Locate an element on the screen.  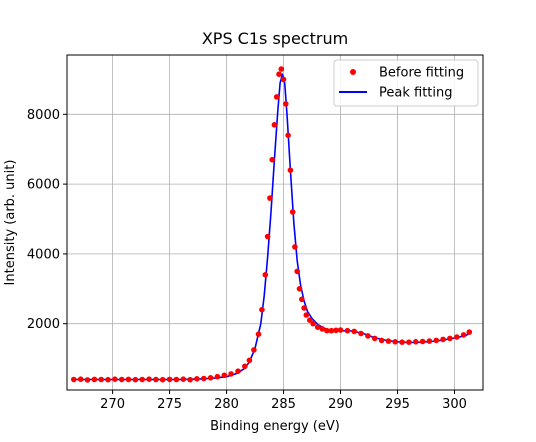
legend-label-before-fitting: Before fitting is located at coordinates (421, 73).